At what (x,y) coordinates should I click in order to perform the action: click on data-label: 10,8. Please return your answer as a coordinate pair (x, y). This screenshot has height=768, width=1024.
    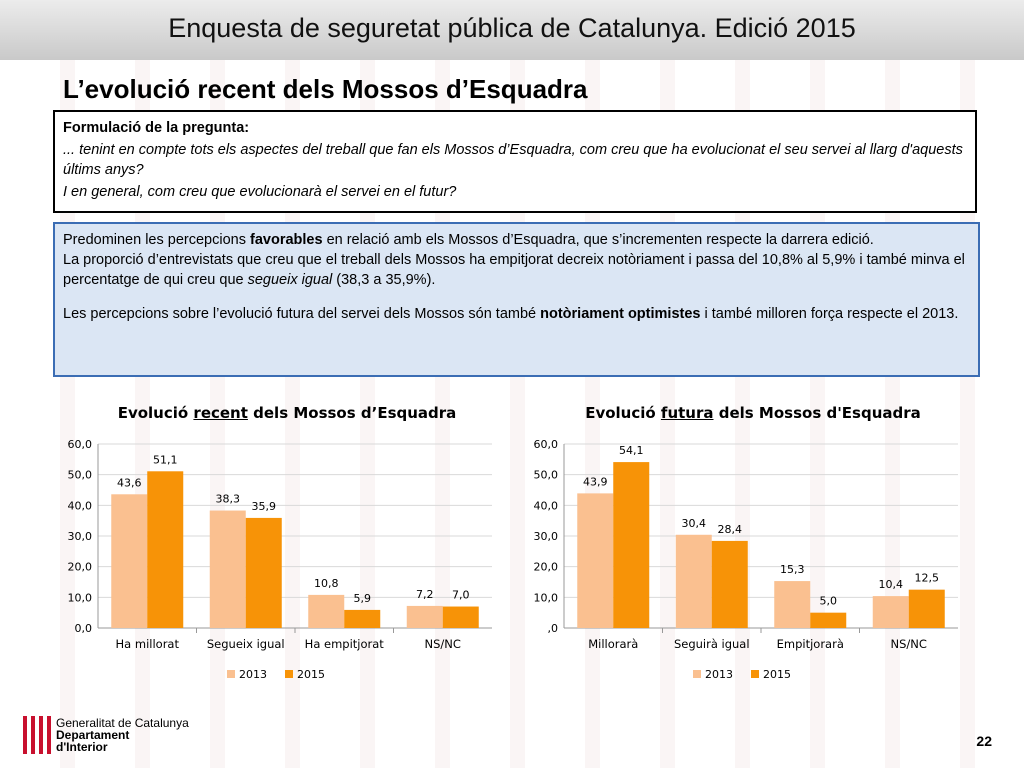
    Looking at the image, I should click on (326, 583).